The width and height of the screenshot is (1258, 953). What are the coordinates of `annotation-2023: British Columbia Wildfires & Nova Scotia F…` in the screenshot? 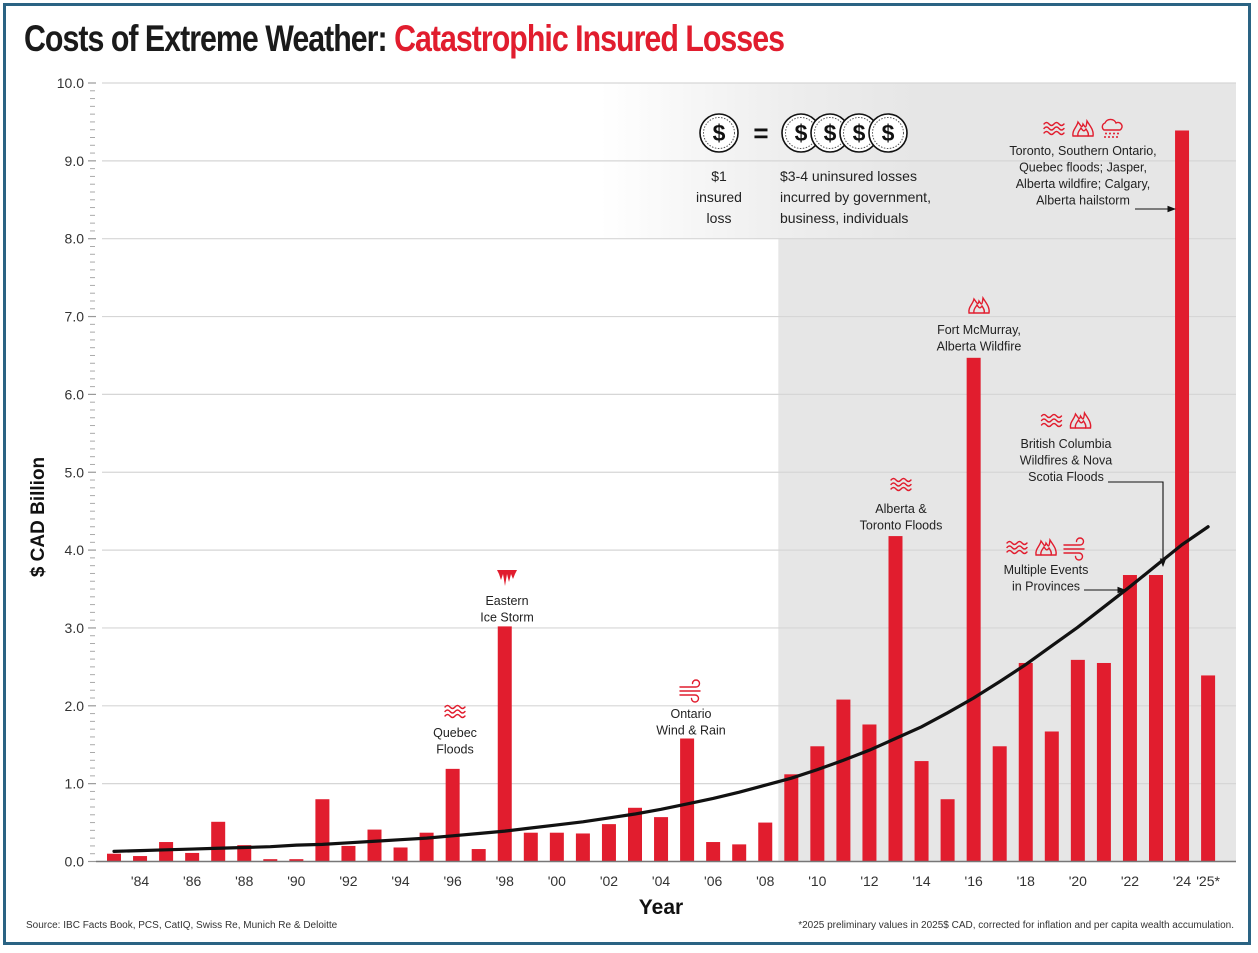 It's located at (1093, 489).